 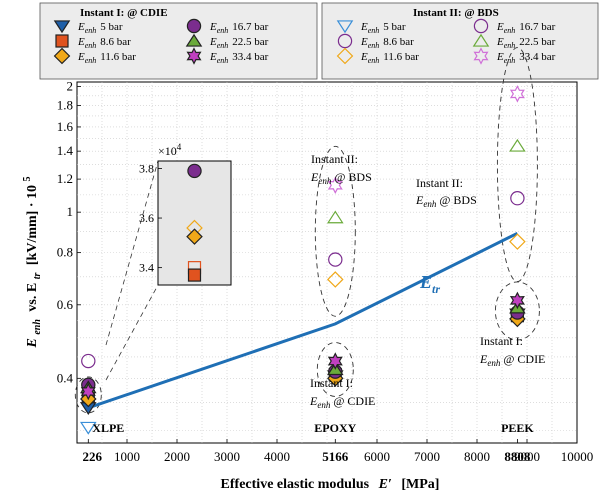 I want to click on annotation-ecdie-peek: Eenh @ CDIE, so click(x=512, y=360).